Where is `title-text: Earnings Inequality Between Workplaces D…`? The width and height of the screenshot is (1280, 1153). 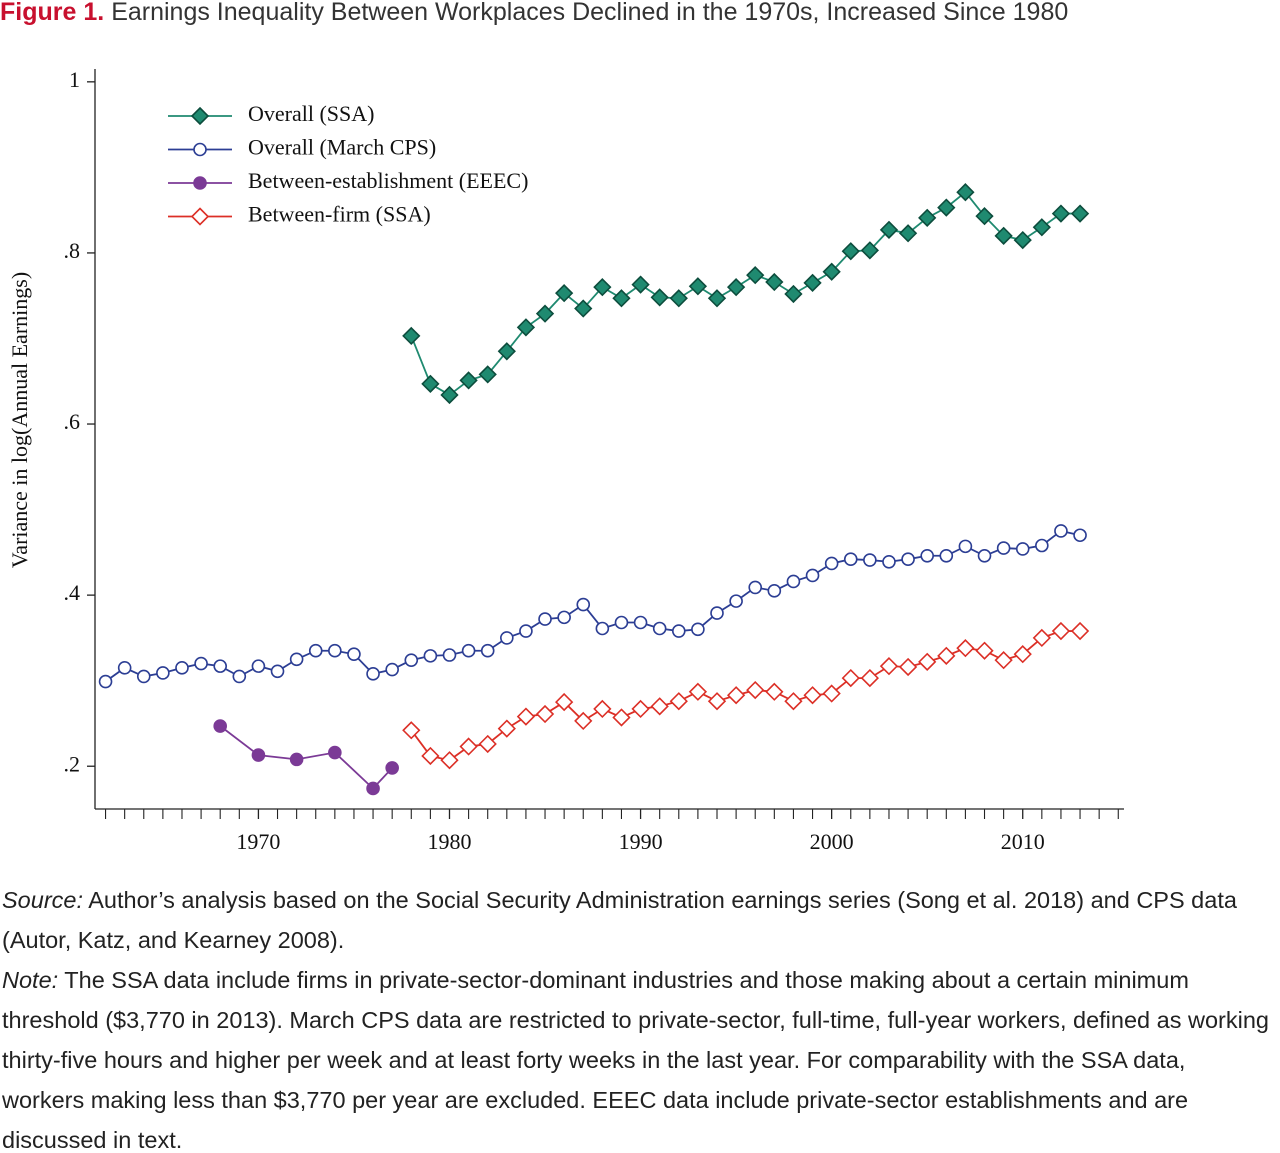
title-text: Earnings Inequality Between Workplaces D… is located at coordinates (589, 13).